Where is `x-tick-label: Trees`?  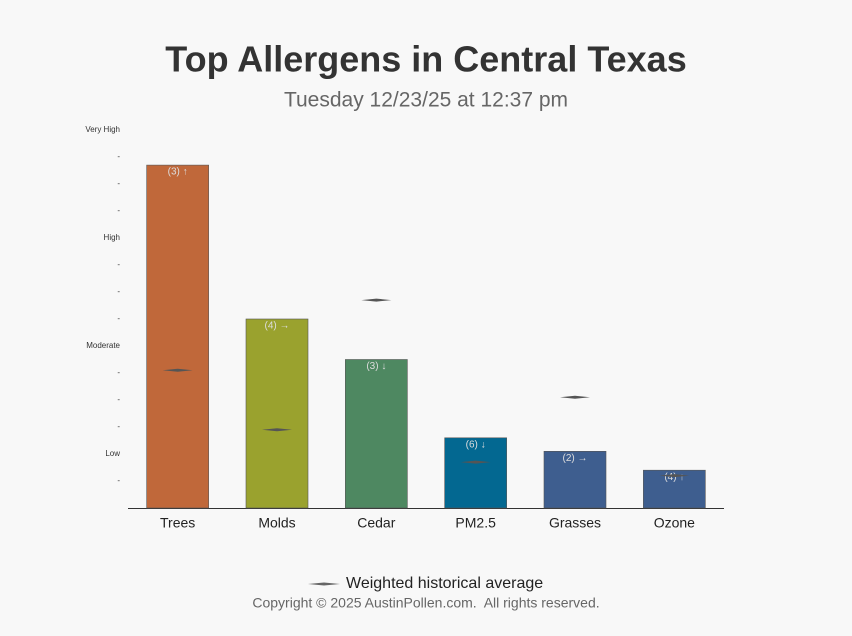 x-tick-label: Trees is located at coordinates (177, 523).